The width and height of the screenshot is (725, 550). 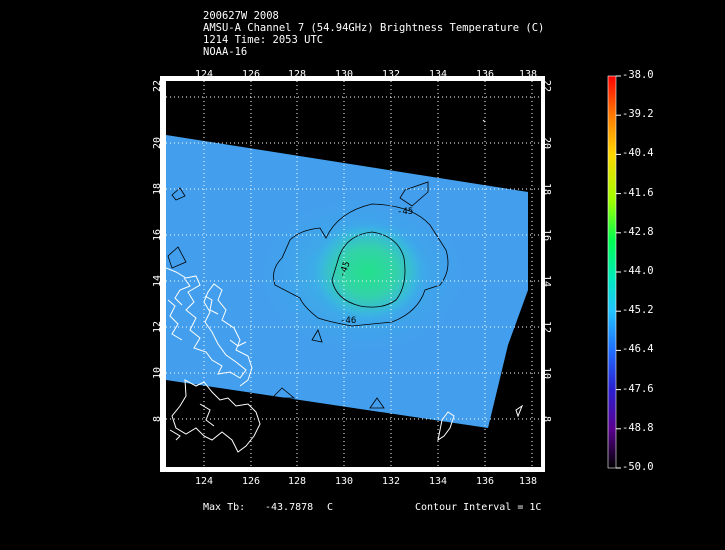 I want to click on lon-tick-top: 136, so click(x=485, y=74).